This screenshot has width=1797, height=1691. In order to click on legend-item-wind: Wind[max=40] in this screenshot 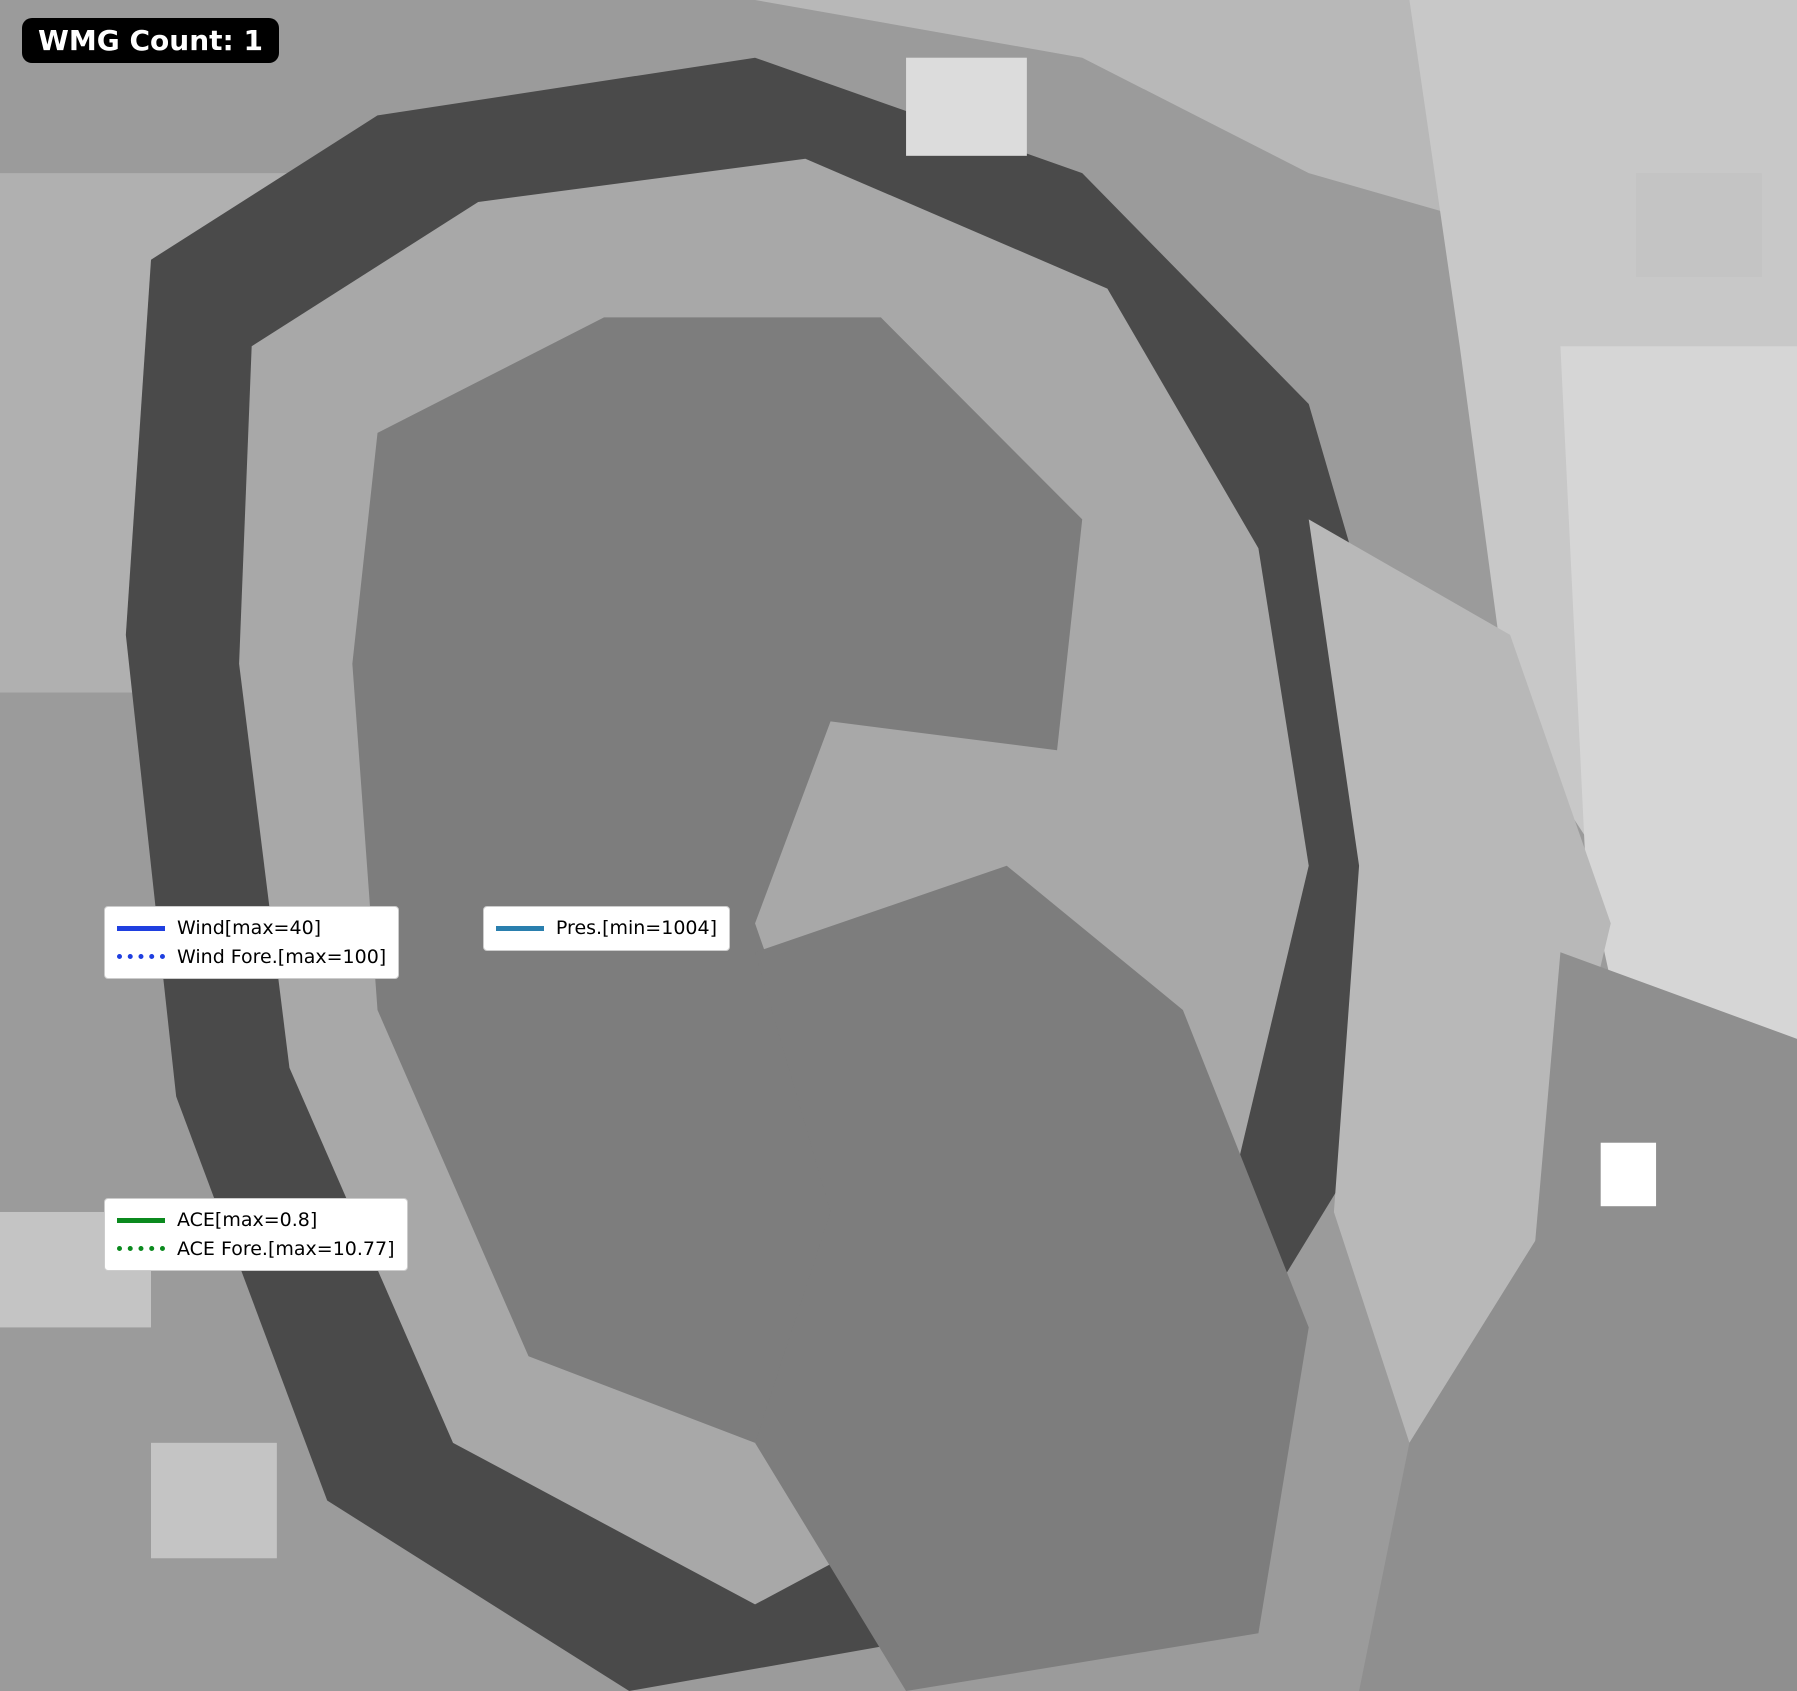, I will do `click(251, 928)`.